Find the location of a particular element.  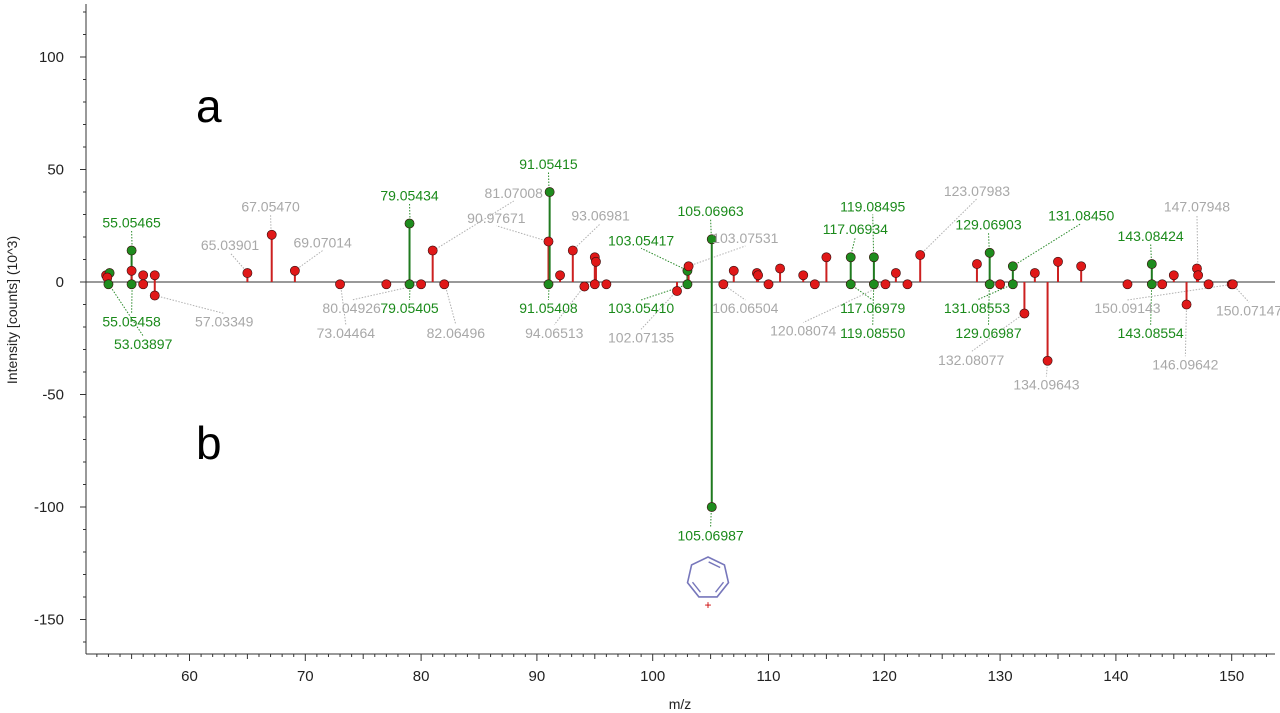

peak-label: 143.08554 is located at coordinates (1151, 333).